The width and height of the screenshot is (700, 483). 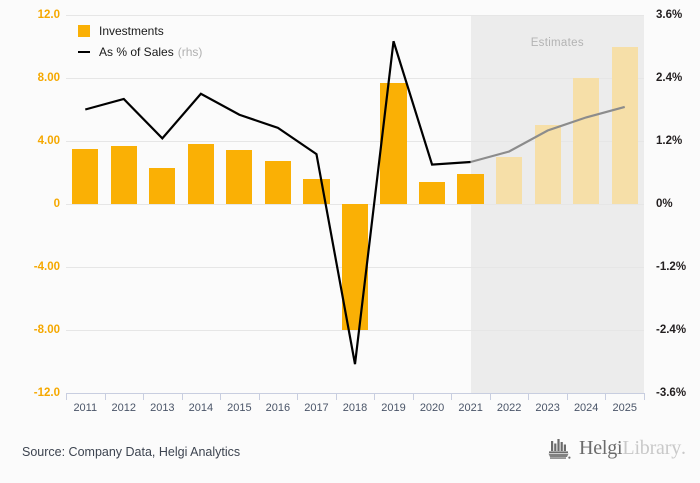 I want to click on y-axis-right-tick-label: 3.6%, so click(x=669, y=15).